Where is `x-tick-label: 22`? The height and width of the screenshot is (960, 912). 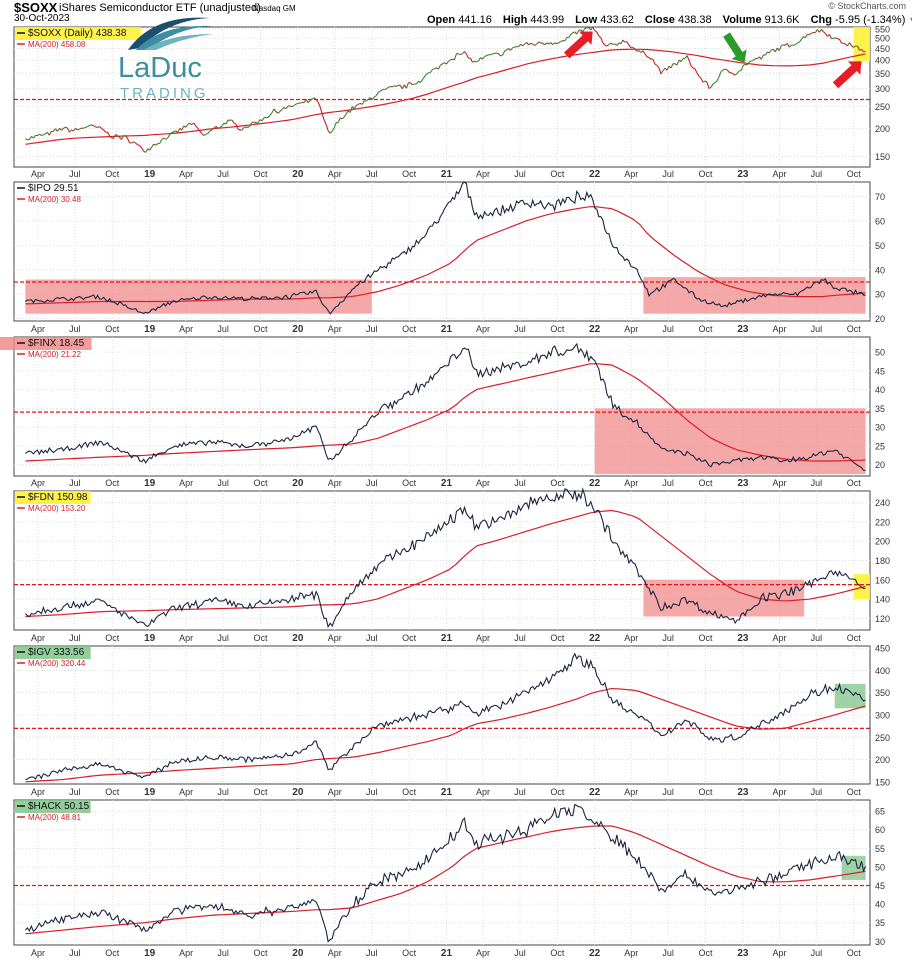 x-tick-label: 22 is located at coordinates (595, 483).